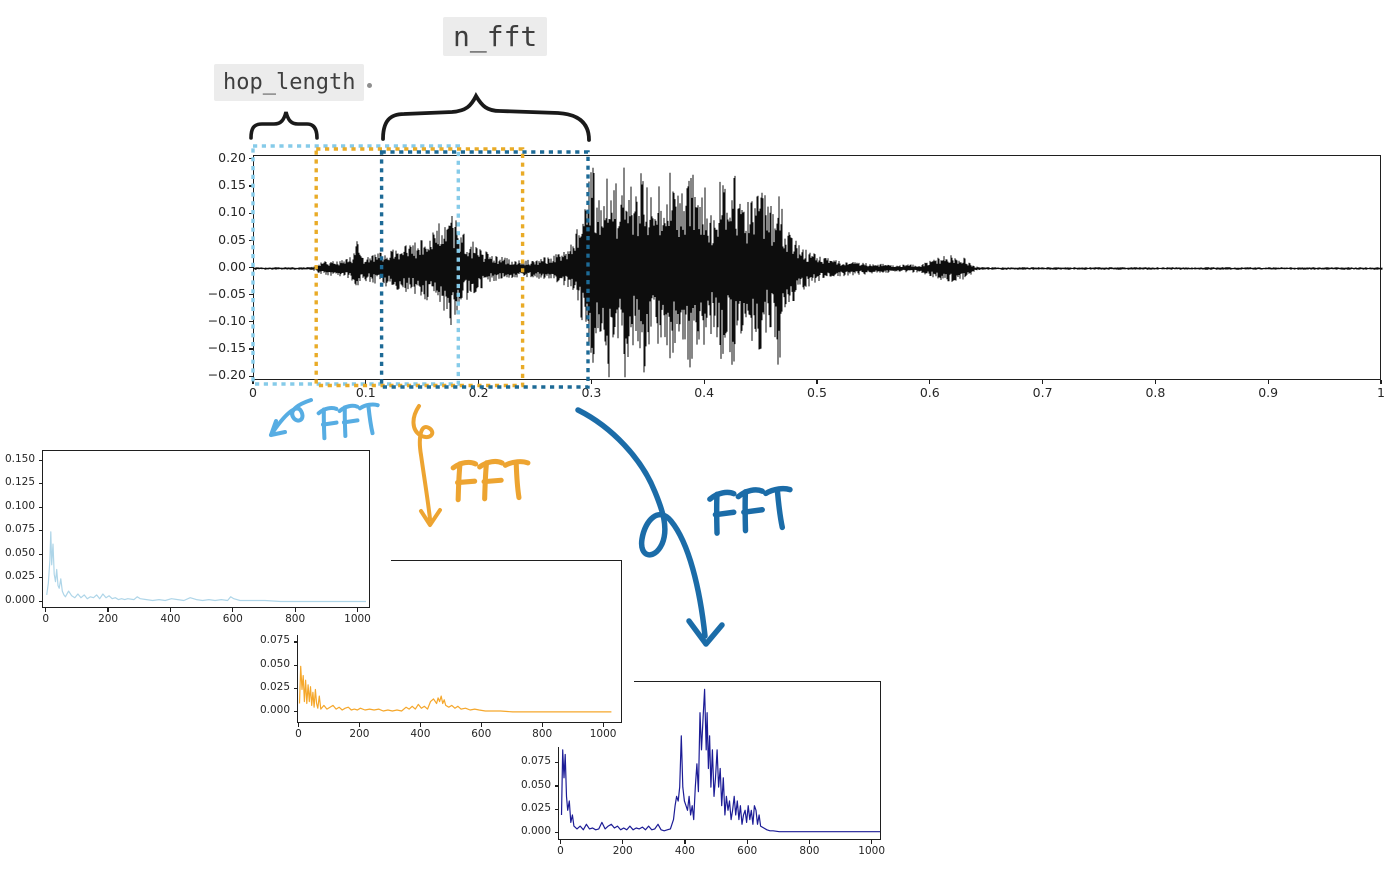  What do you see at coordinates (720, 760) in the screenshot?
I see `fft-figure-3-plot` at bounding box center [720, 760].